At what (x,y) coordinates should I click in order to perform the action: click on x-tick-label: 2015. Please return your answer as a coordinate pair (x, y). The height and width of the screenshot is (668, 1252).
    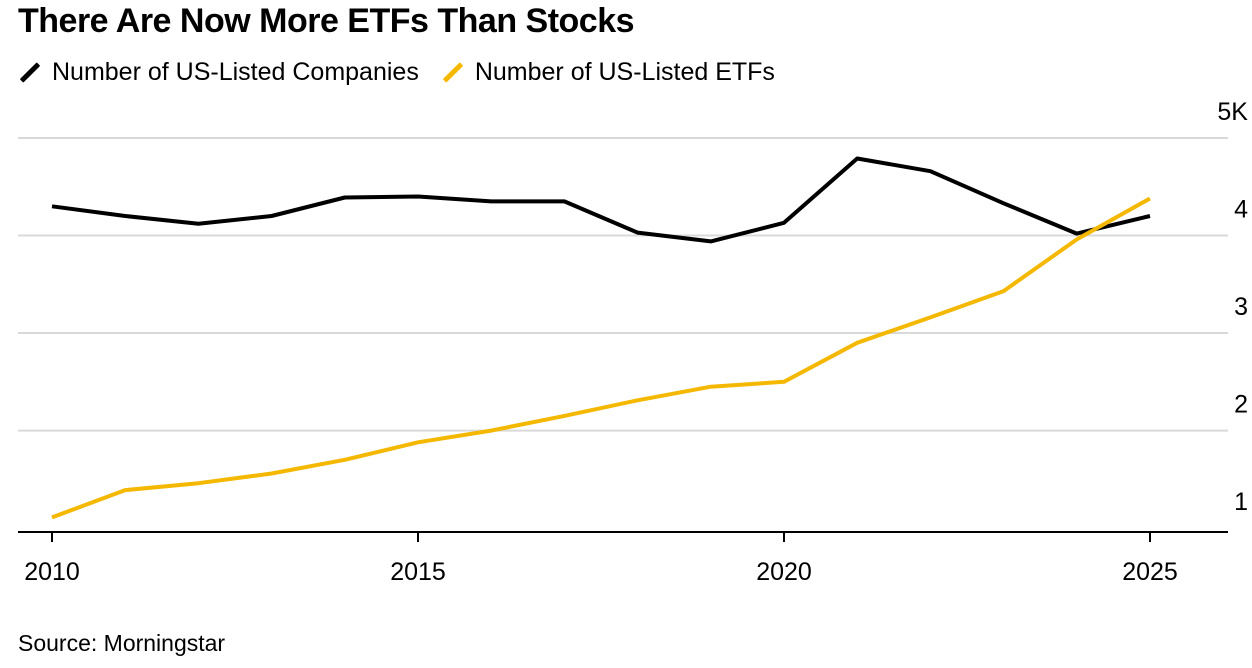
    Looking at the image, I should click on (418, 572).